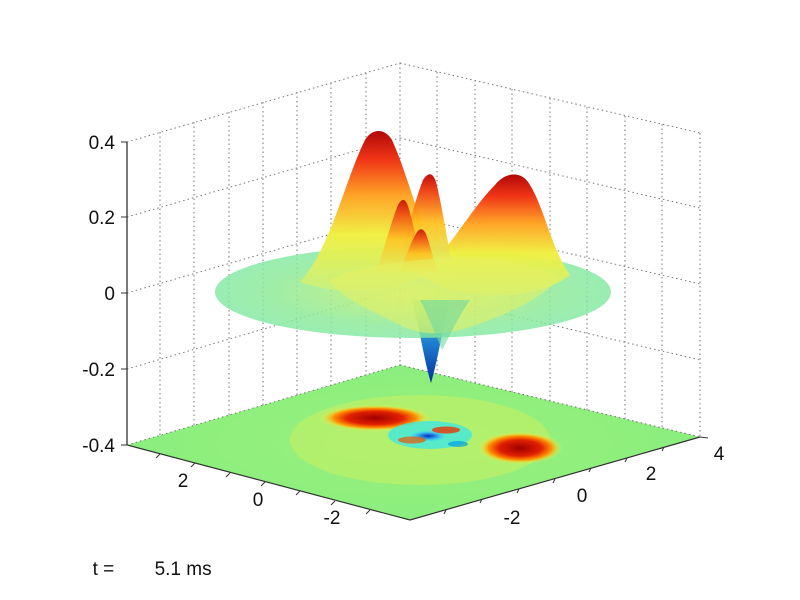 This screenshot has height=600, width=800. I want to click on y-tick-label: -2, so click(512, 518).